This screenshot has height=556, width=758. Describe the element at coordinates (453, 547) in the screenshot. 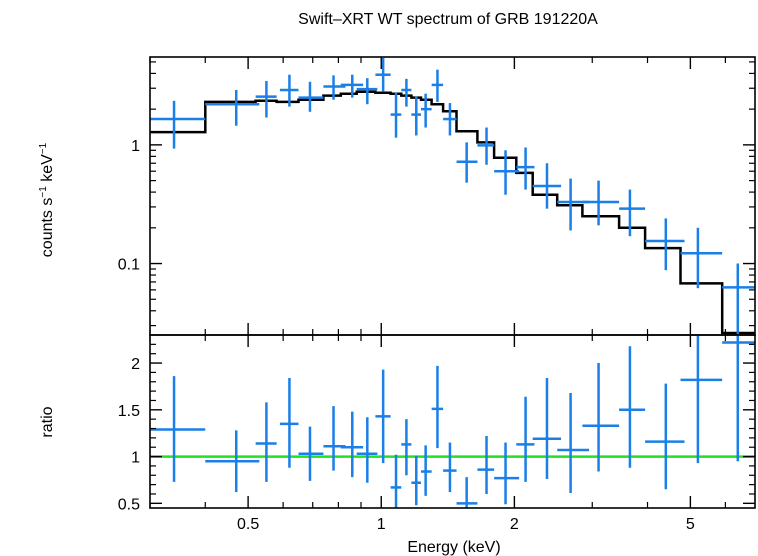

I see `x-axis-label: Energy (keV)` at that location.